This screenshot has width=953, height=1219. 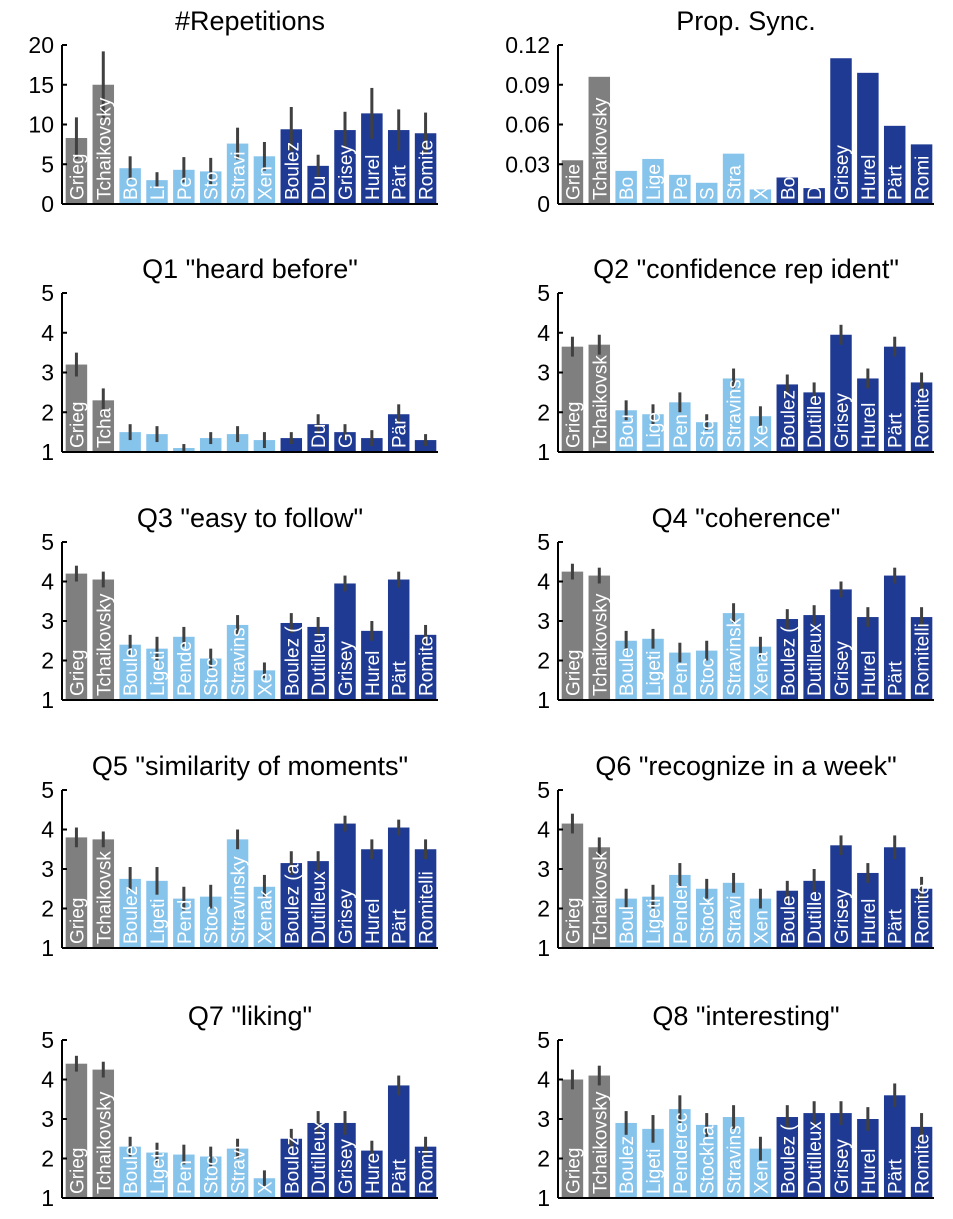 What do you see at coordinates (746, 21) in the screenshot?
I see `panel-title: Prop. Sync.` at bounding box center [746, 21].